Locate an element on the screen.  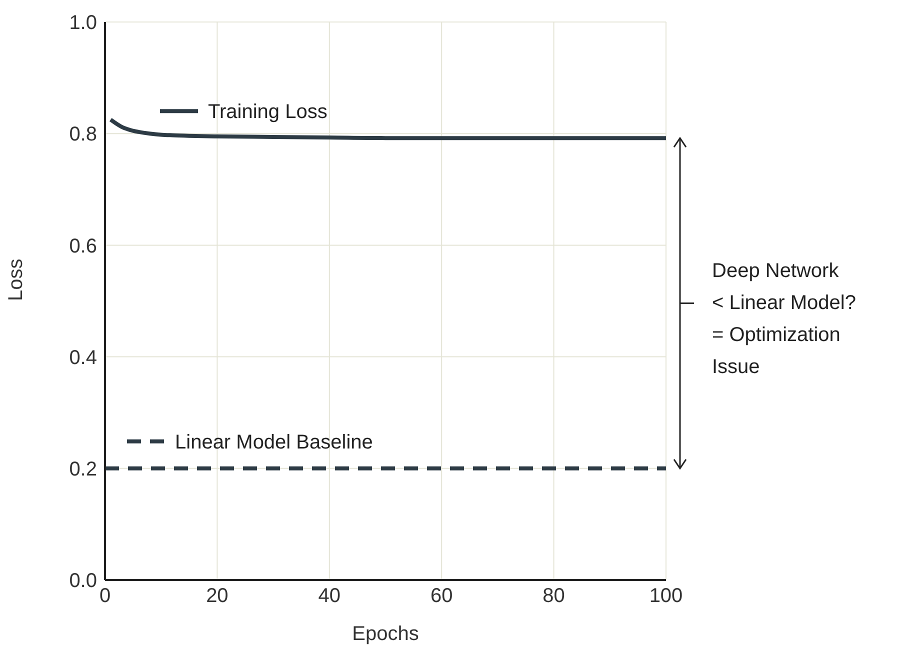
legend-label: Training Loss is located at coordinates (268, 112).